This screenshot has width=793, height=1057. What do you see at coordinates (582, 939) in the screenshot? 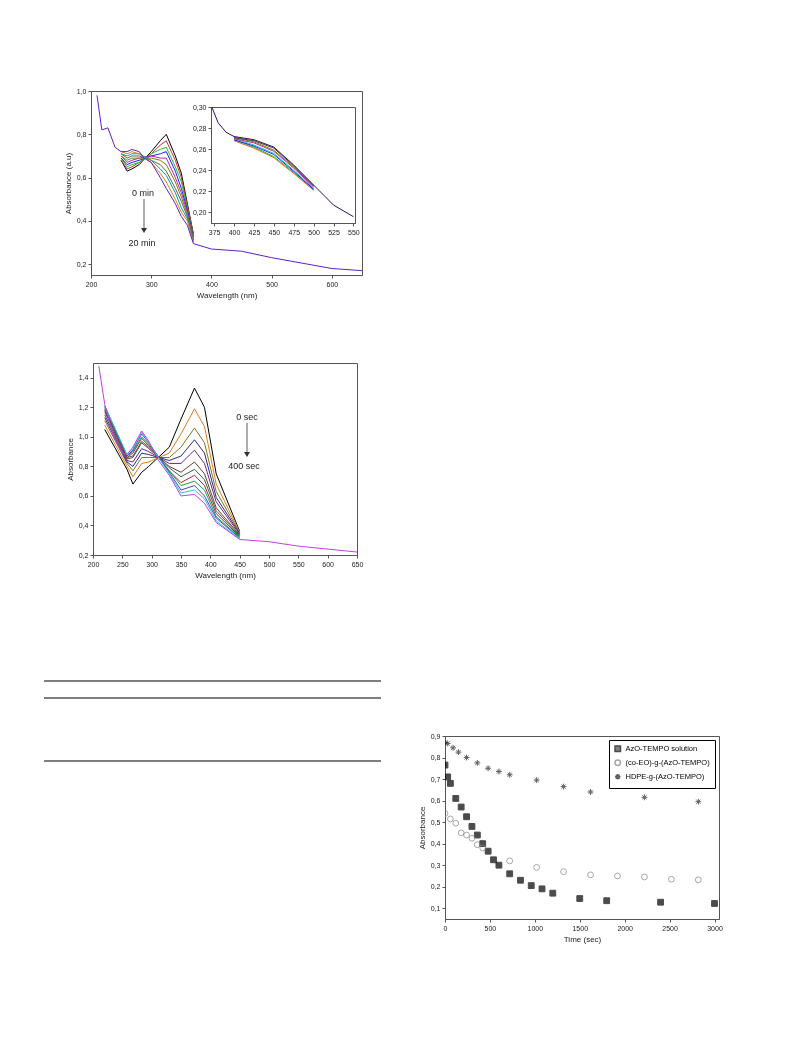
I see `x-axis-title: Time (sec)` at bounding box center [582, 939].